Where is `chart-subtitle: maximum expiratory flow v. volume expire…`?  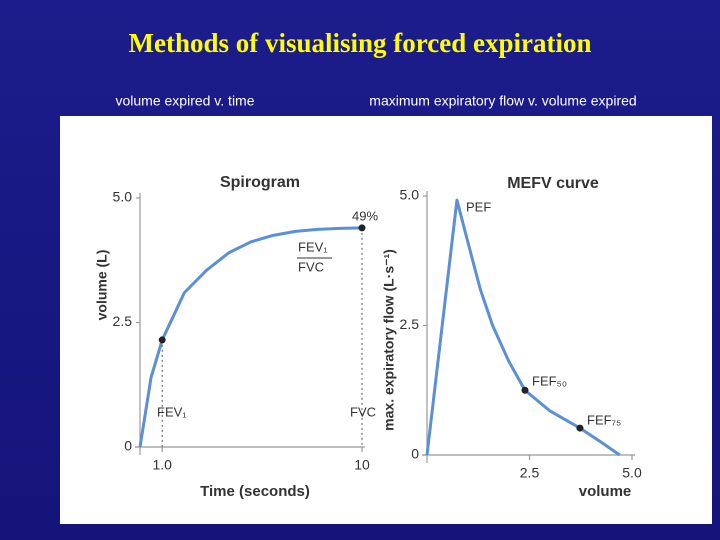 chart-subtitle: maximum expiratory flow v. volume expire… is located at coordinates (502, 101).